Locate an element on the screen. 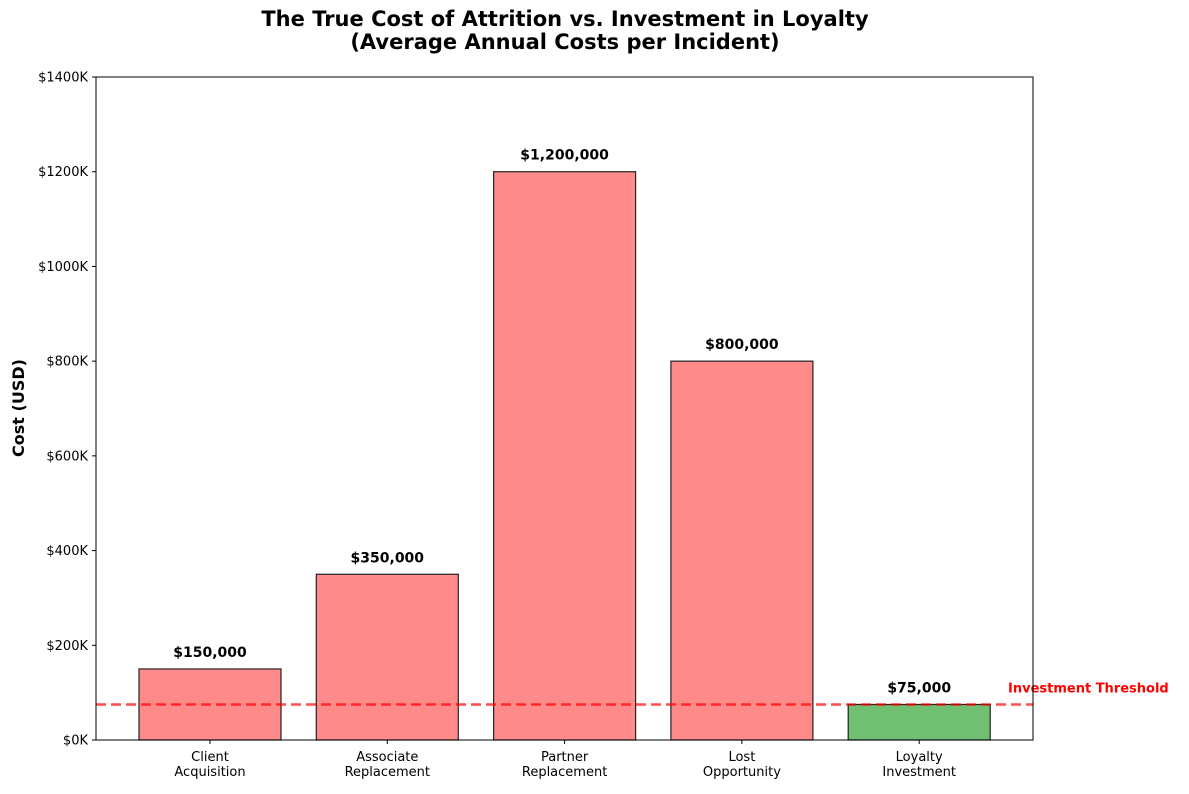 The height and width of the screenshot is (794, 1189). data-label: $1,200,000 is located at coordinates (564, 156).